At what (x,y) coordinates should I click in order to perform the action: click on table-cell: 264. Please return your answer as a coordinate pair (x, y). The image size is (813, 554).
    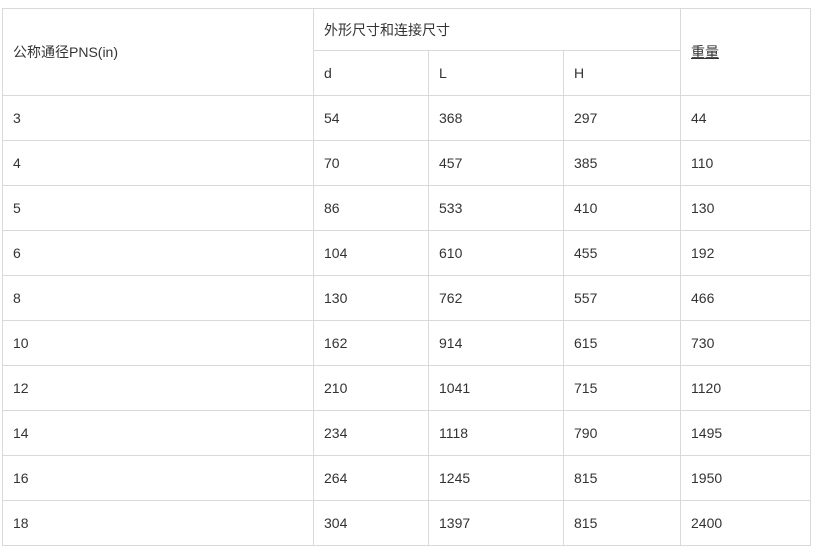
    Looking at the image, I should click on (371, 478).